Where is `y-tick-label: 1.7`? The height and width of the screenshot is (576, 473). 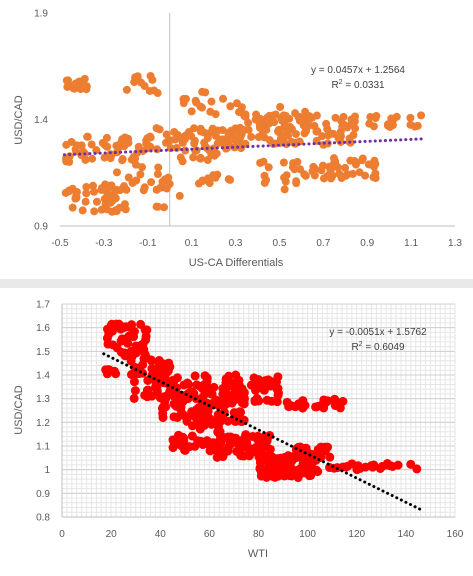 y-tick-label: 1.7 is located at coordinates (43, 305).